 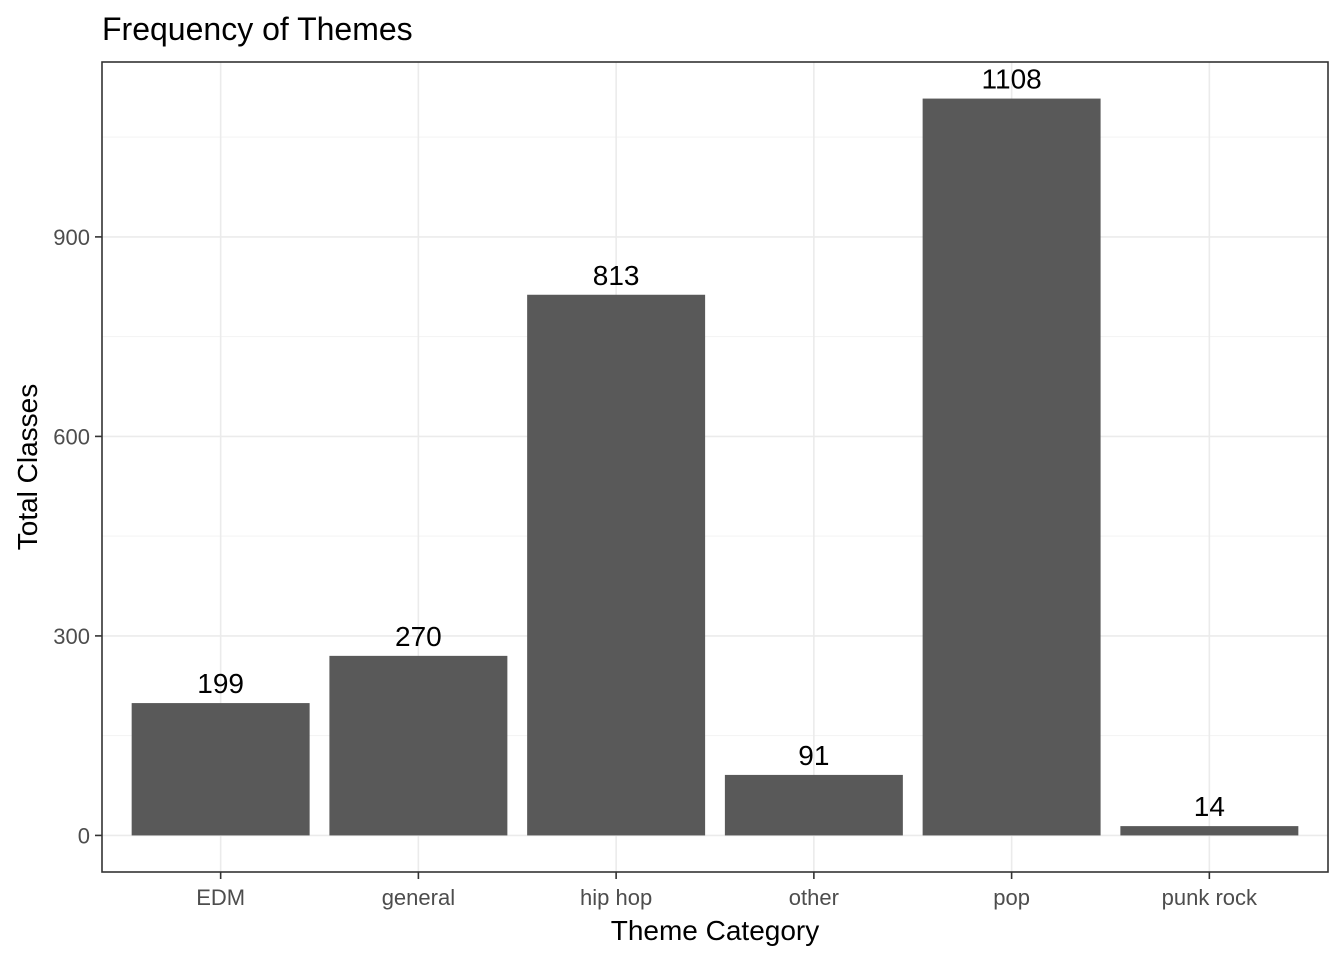 I want to click on x-tick-label: other, so click(x=814, y=897).